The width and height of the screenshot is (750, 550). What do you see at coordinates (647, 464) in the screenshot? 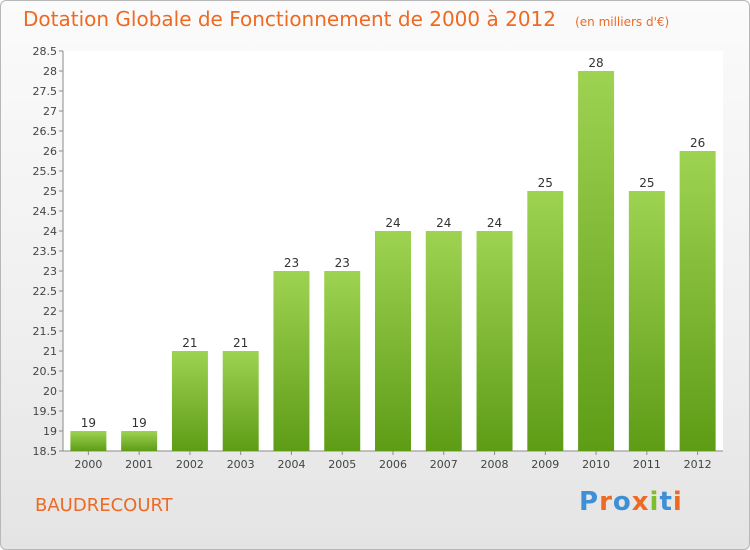
I see `x-tick-label: 2011` at bounding box center [647, 464].